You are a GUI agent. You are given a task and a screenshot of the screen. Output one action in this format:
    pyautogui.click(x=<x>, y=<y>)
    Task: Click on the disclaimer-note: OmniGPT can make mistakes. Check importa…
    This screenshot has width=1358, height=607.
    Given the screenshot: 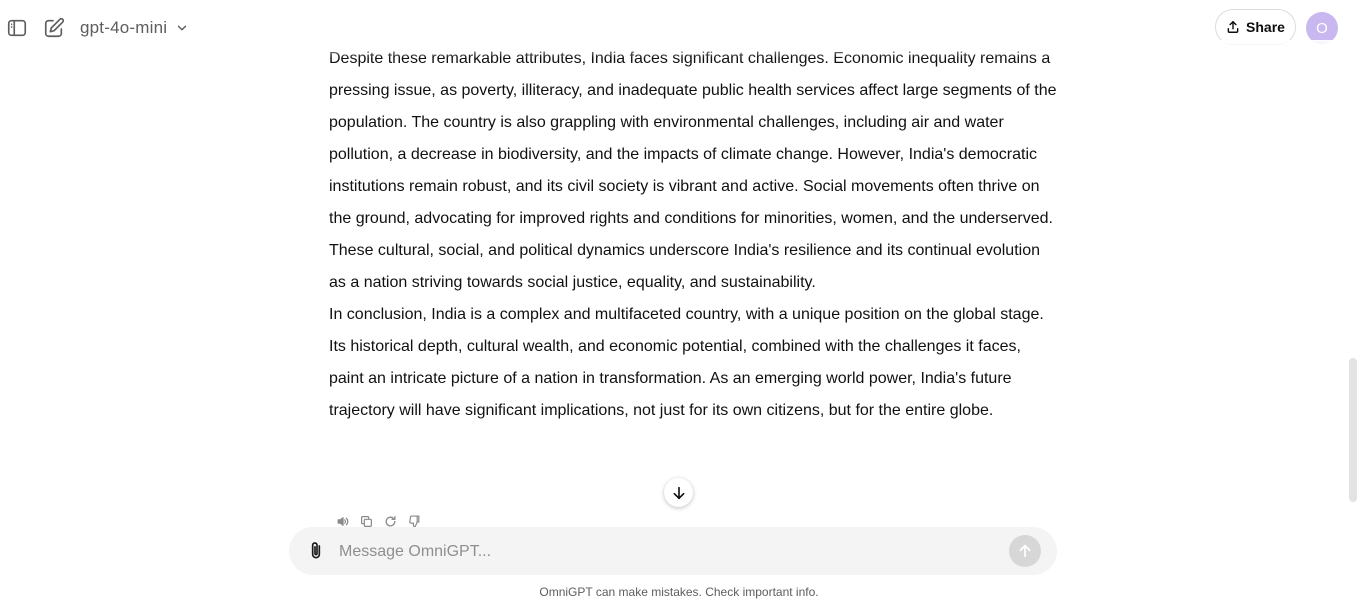 What is the action you would take?
    pyautogui.click(x=679, y=592)
    